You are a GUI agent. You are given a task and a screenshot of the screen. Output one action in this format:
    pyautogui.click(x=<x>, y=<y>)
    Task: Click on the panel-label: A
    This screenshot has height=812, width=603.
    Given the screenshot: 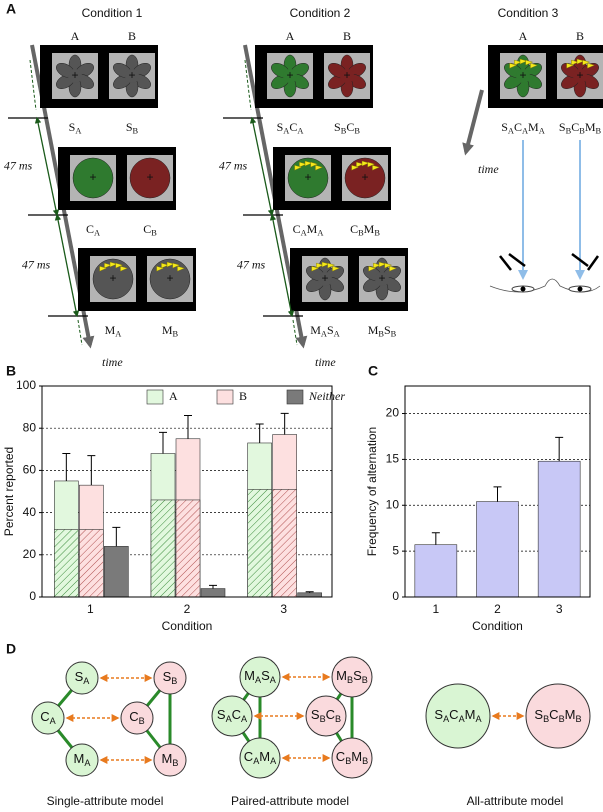 What is the action you would take?
    pyautogui.click(x=11, y=9)
    